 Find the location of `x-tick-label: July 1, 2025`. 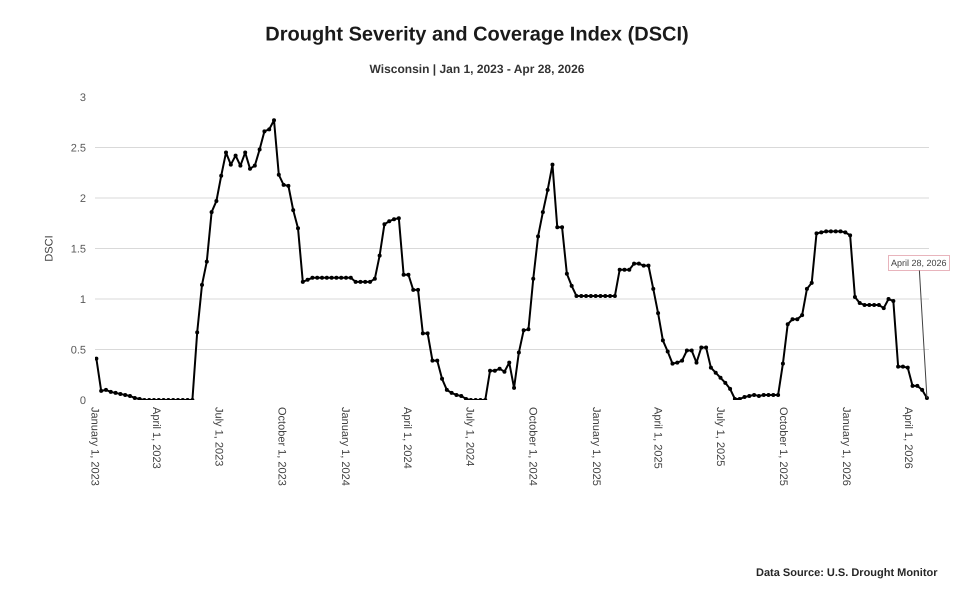

x-tick-label: July 1, 2025 is located at coordinates (720, 436).